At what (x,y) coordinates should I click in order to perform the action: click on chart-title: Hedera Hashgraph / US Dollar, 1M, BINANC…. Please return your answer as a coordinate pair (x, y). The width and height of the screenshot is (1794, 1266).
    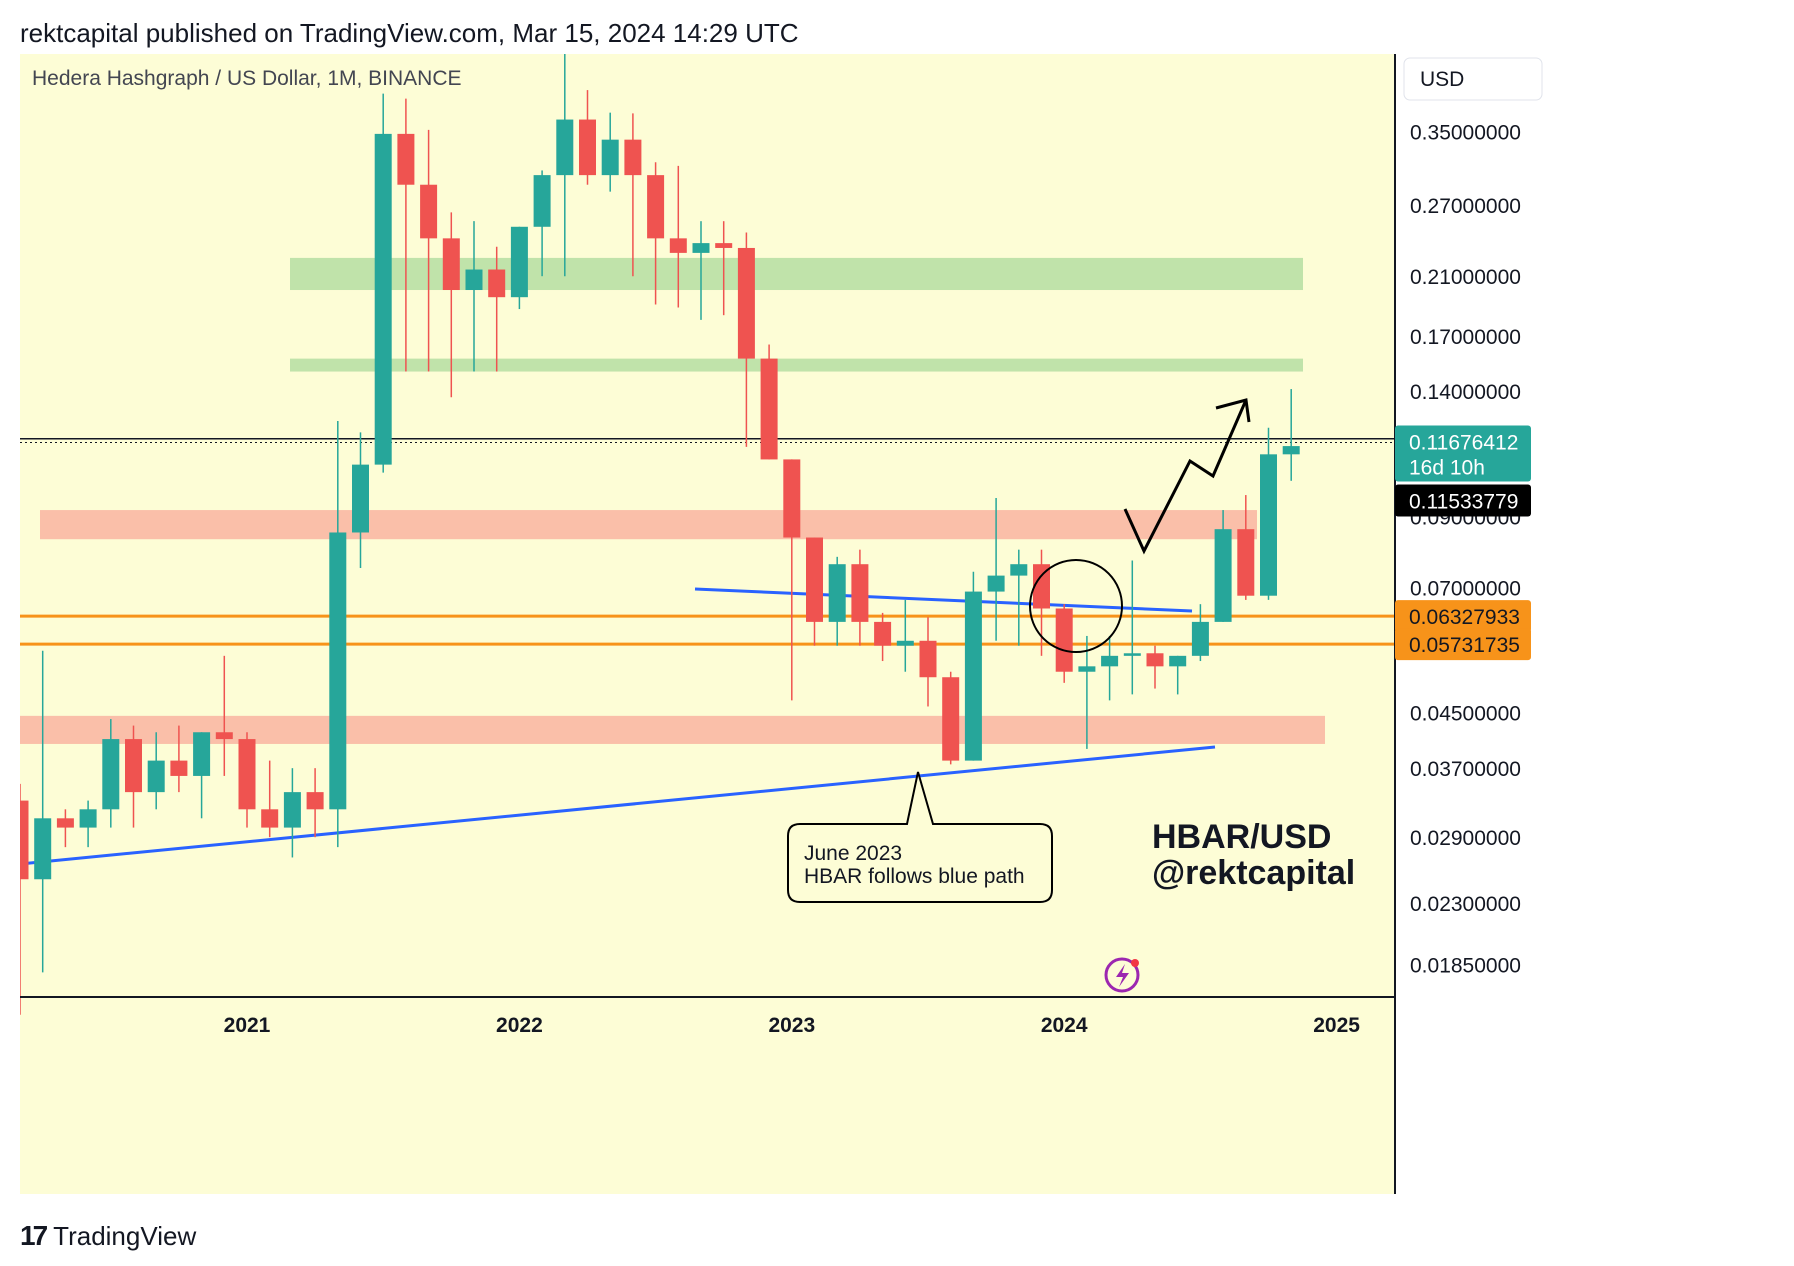
    Looking at the image, I should click on (247, 78).